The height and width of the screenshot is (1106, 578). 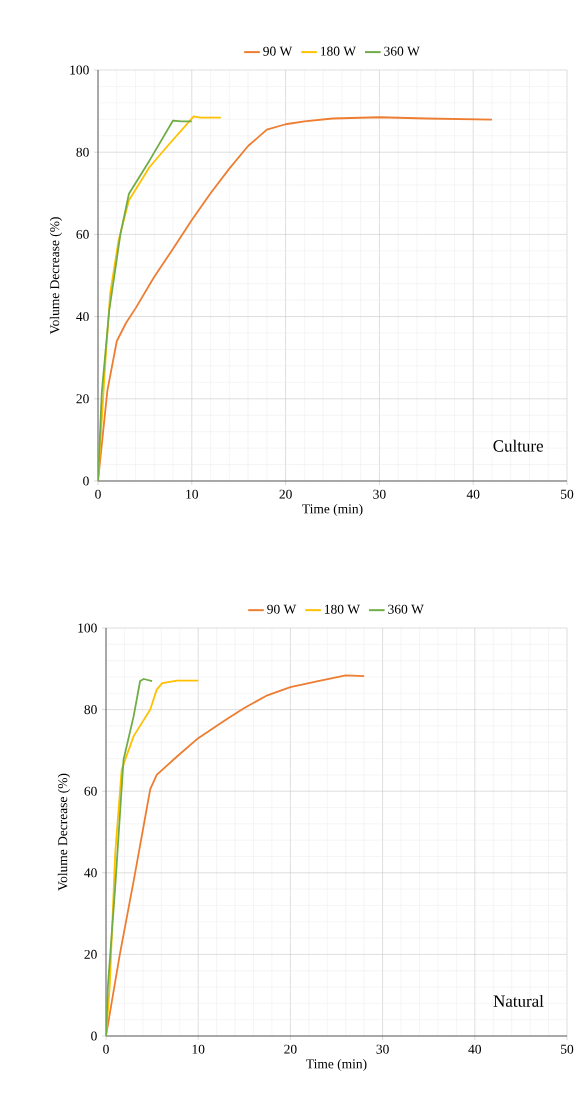 What do you see at coordinates (518, 1000) in the screenshot?
I see `annotation: Natural` at bounding box center [518, 1000].